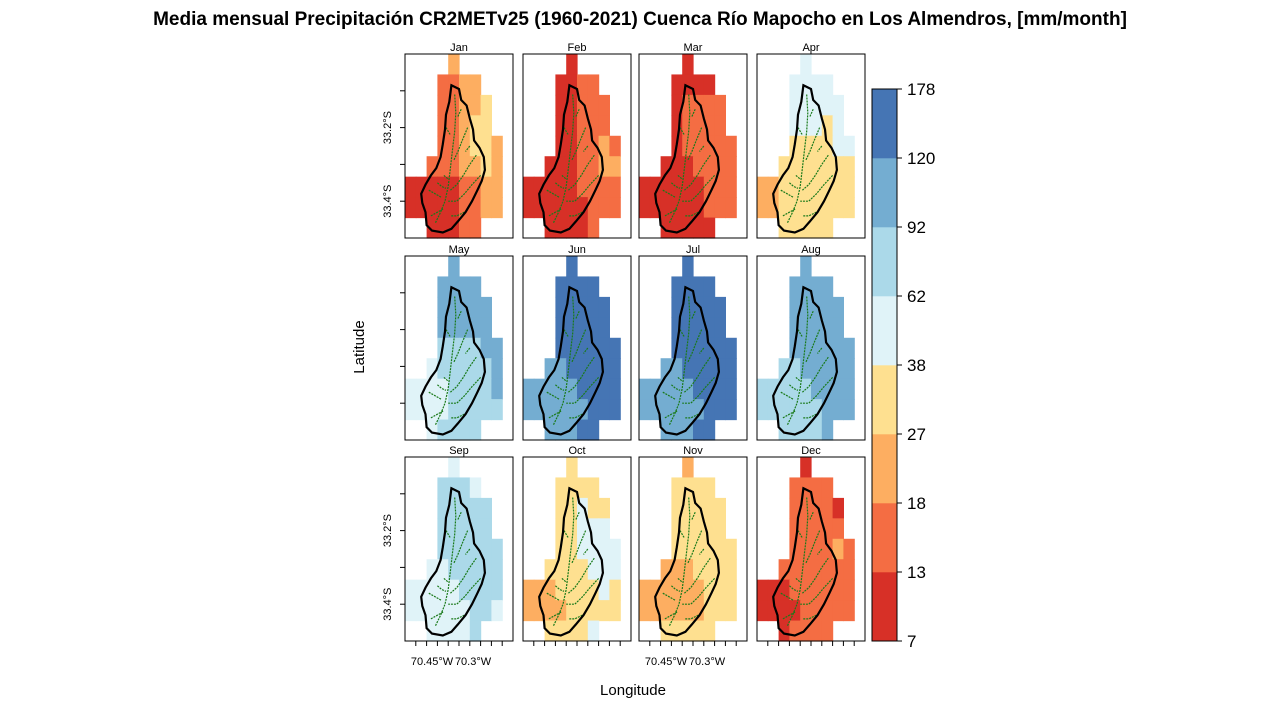  Describe the element at coordinates (576, 451) in the screenshot. I see `month-label: Oct` at that location.